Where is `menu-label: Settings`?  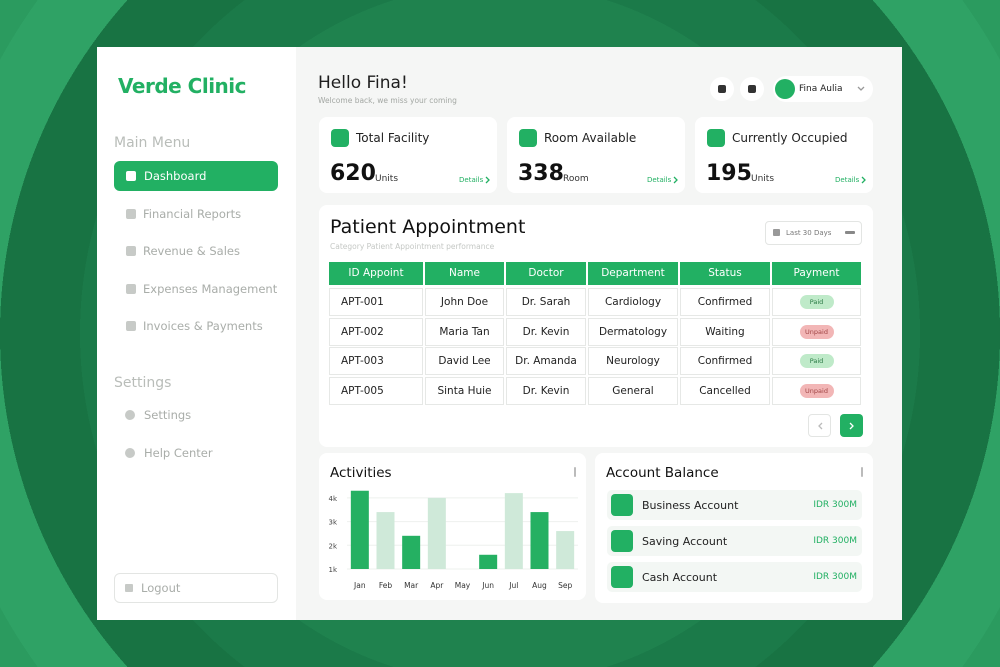 menu-label: Settings is located at coordinates (168, 415).